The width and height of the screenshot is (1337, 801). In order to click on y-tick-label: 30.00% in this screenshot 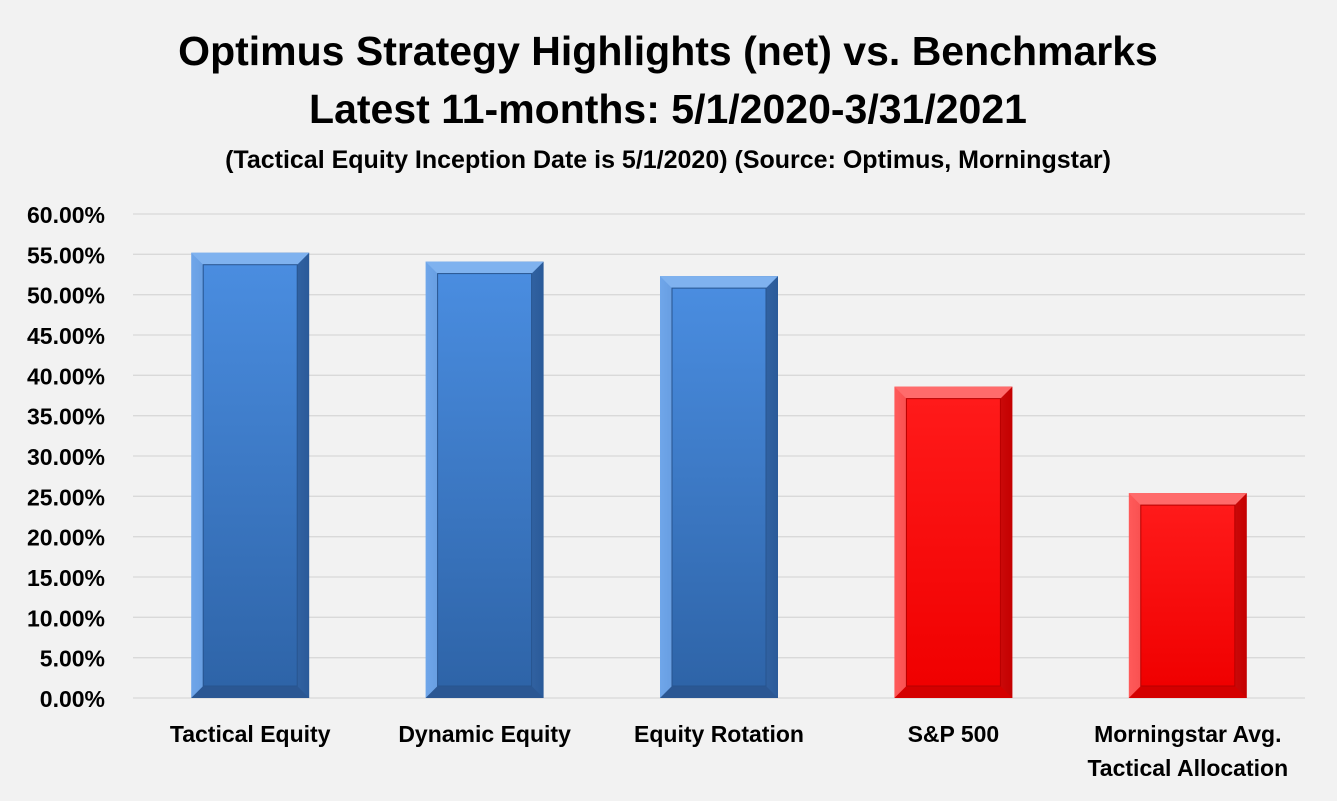, I will do `click(66, 457)`.